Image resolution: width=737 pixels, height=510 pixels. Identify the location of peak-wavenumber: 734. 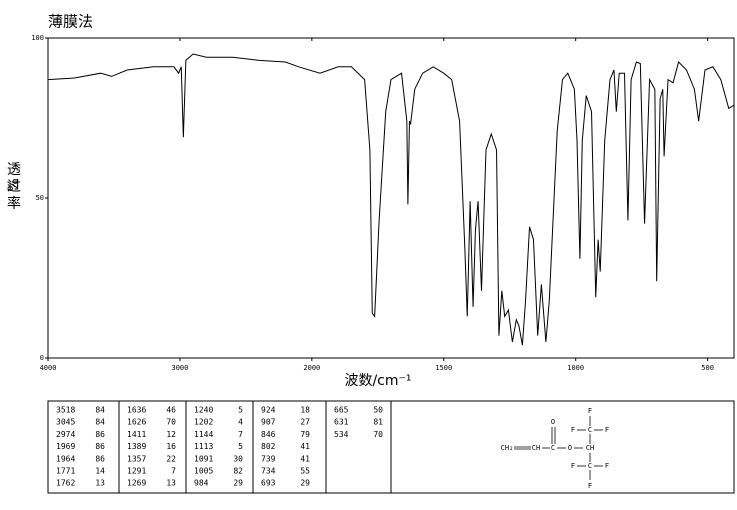
(268, 471).